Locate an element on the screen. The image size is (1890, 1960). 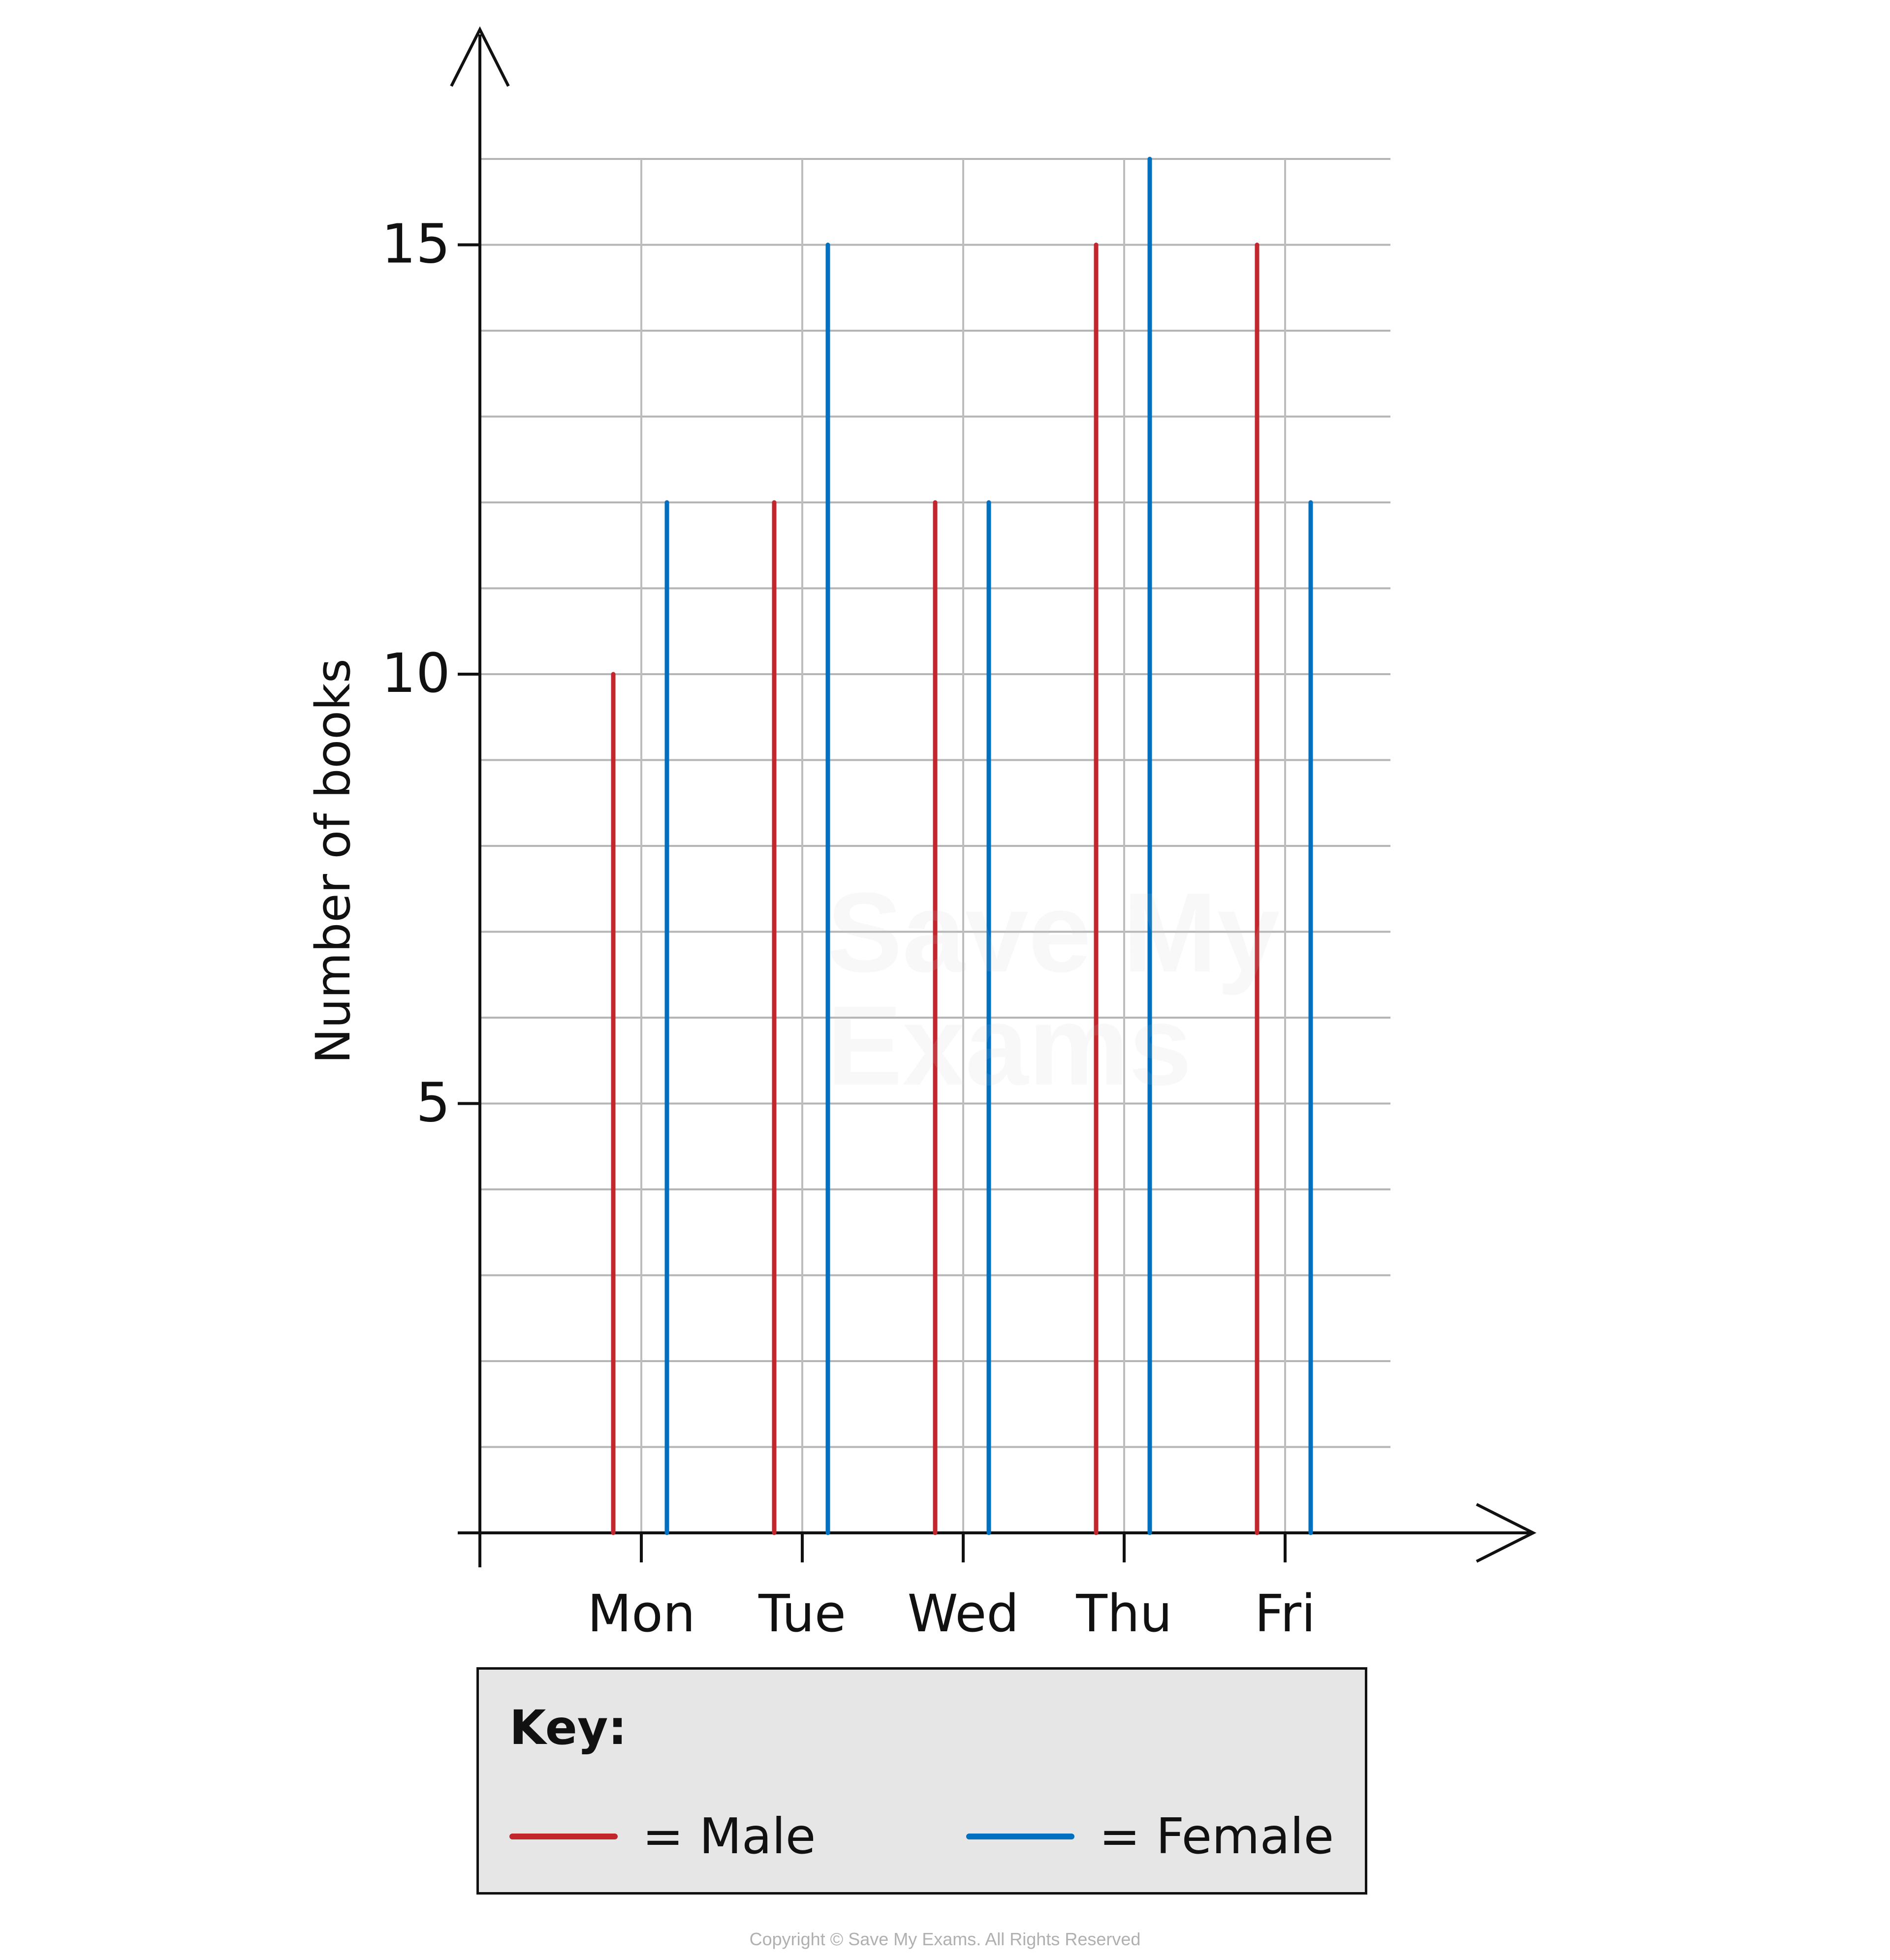
x-tick-label: Mon is located at coordinates (641, 1614).